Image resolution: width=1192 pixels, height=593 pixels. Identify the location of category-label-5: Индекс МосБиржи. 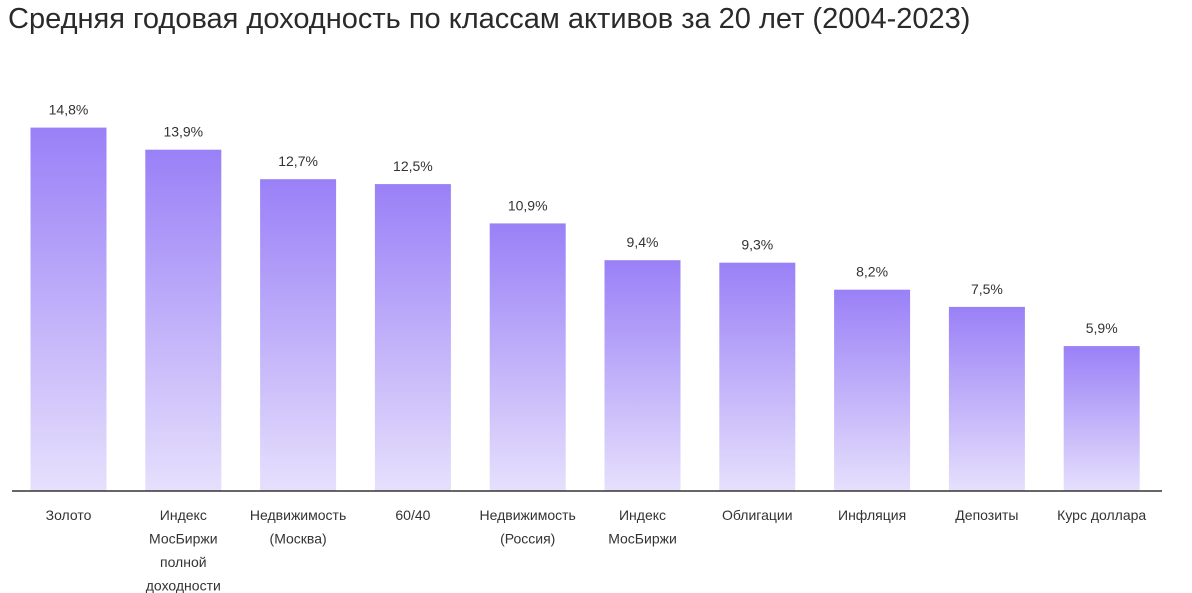
(642, 527).